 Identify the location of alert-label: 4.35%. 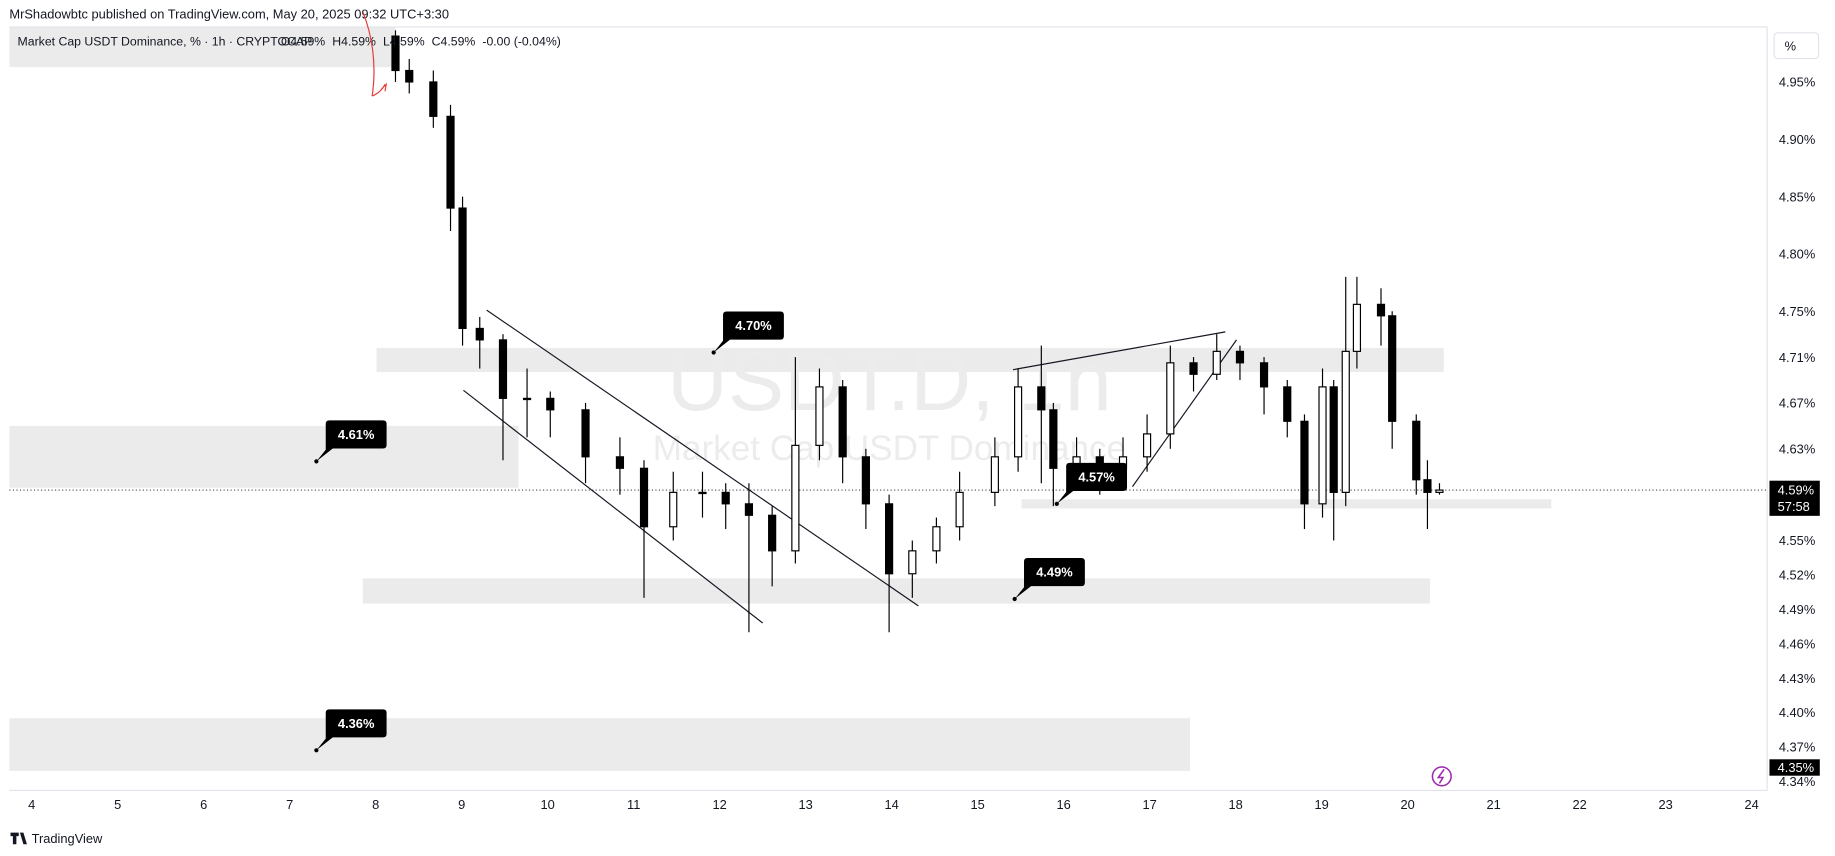
(1796, 767).